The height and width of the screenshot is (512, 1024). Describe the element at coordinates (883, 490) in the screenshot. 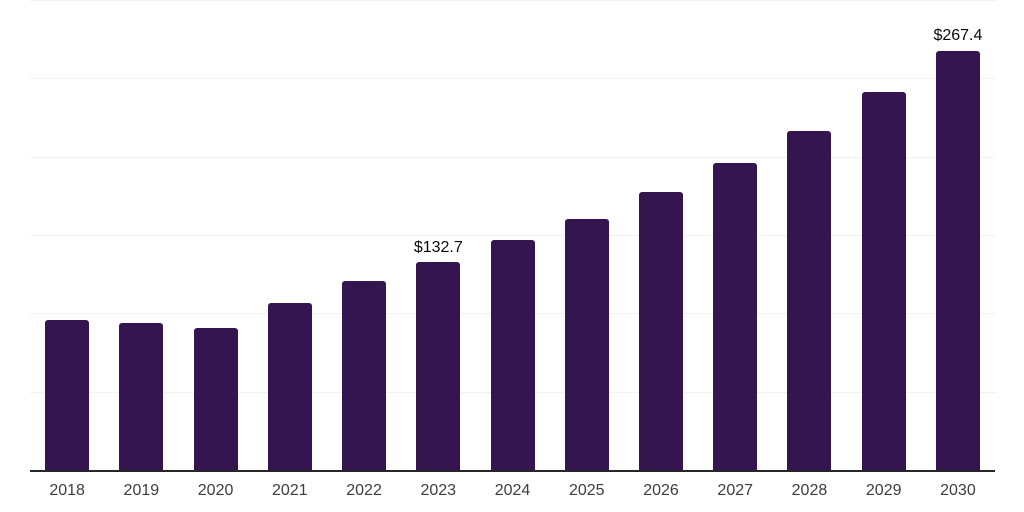

I see `x-tick-label-2029: 2029` at that location.